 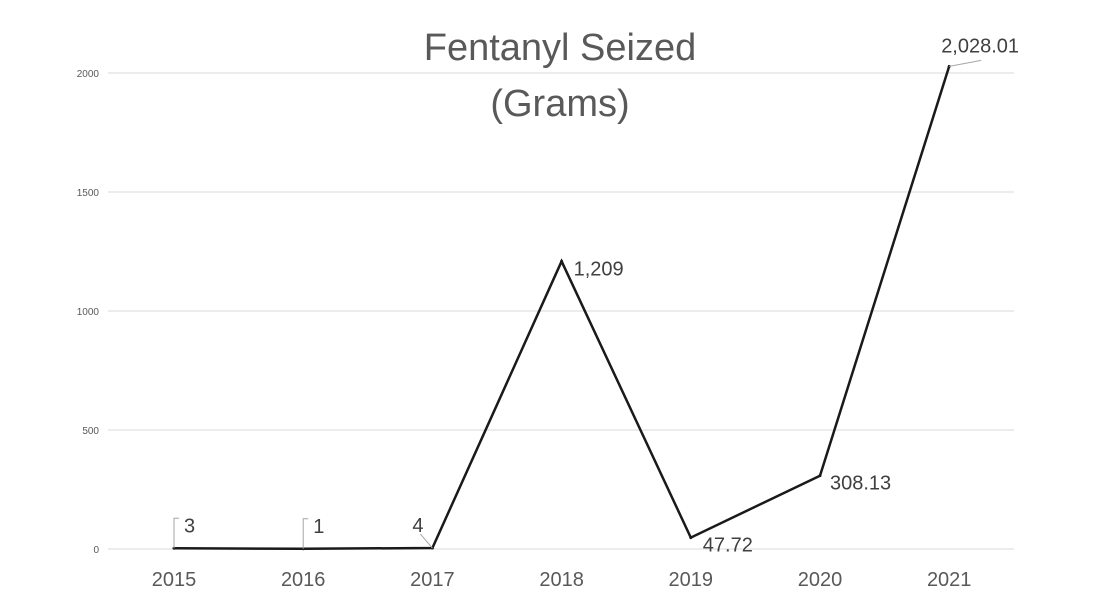 What do you see at coordinates (691, 580) in the screenshot?
I see `x-tick-label: 2019` at bounding box center [691, 580].